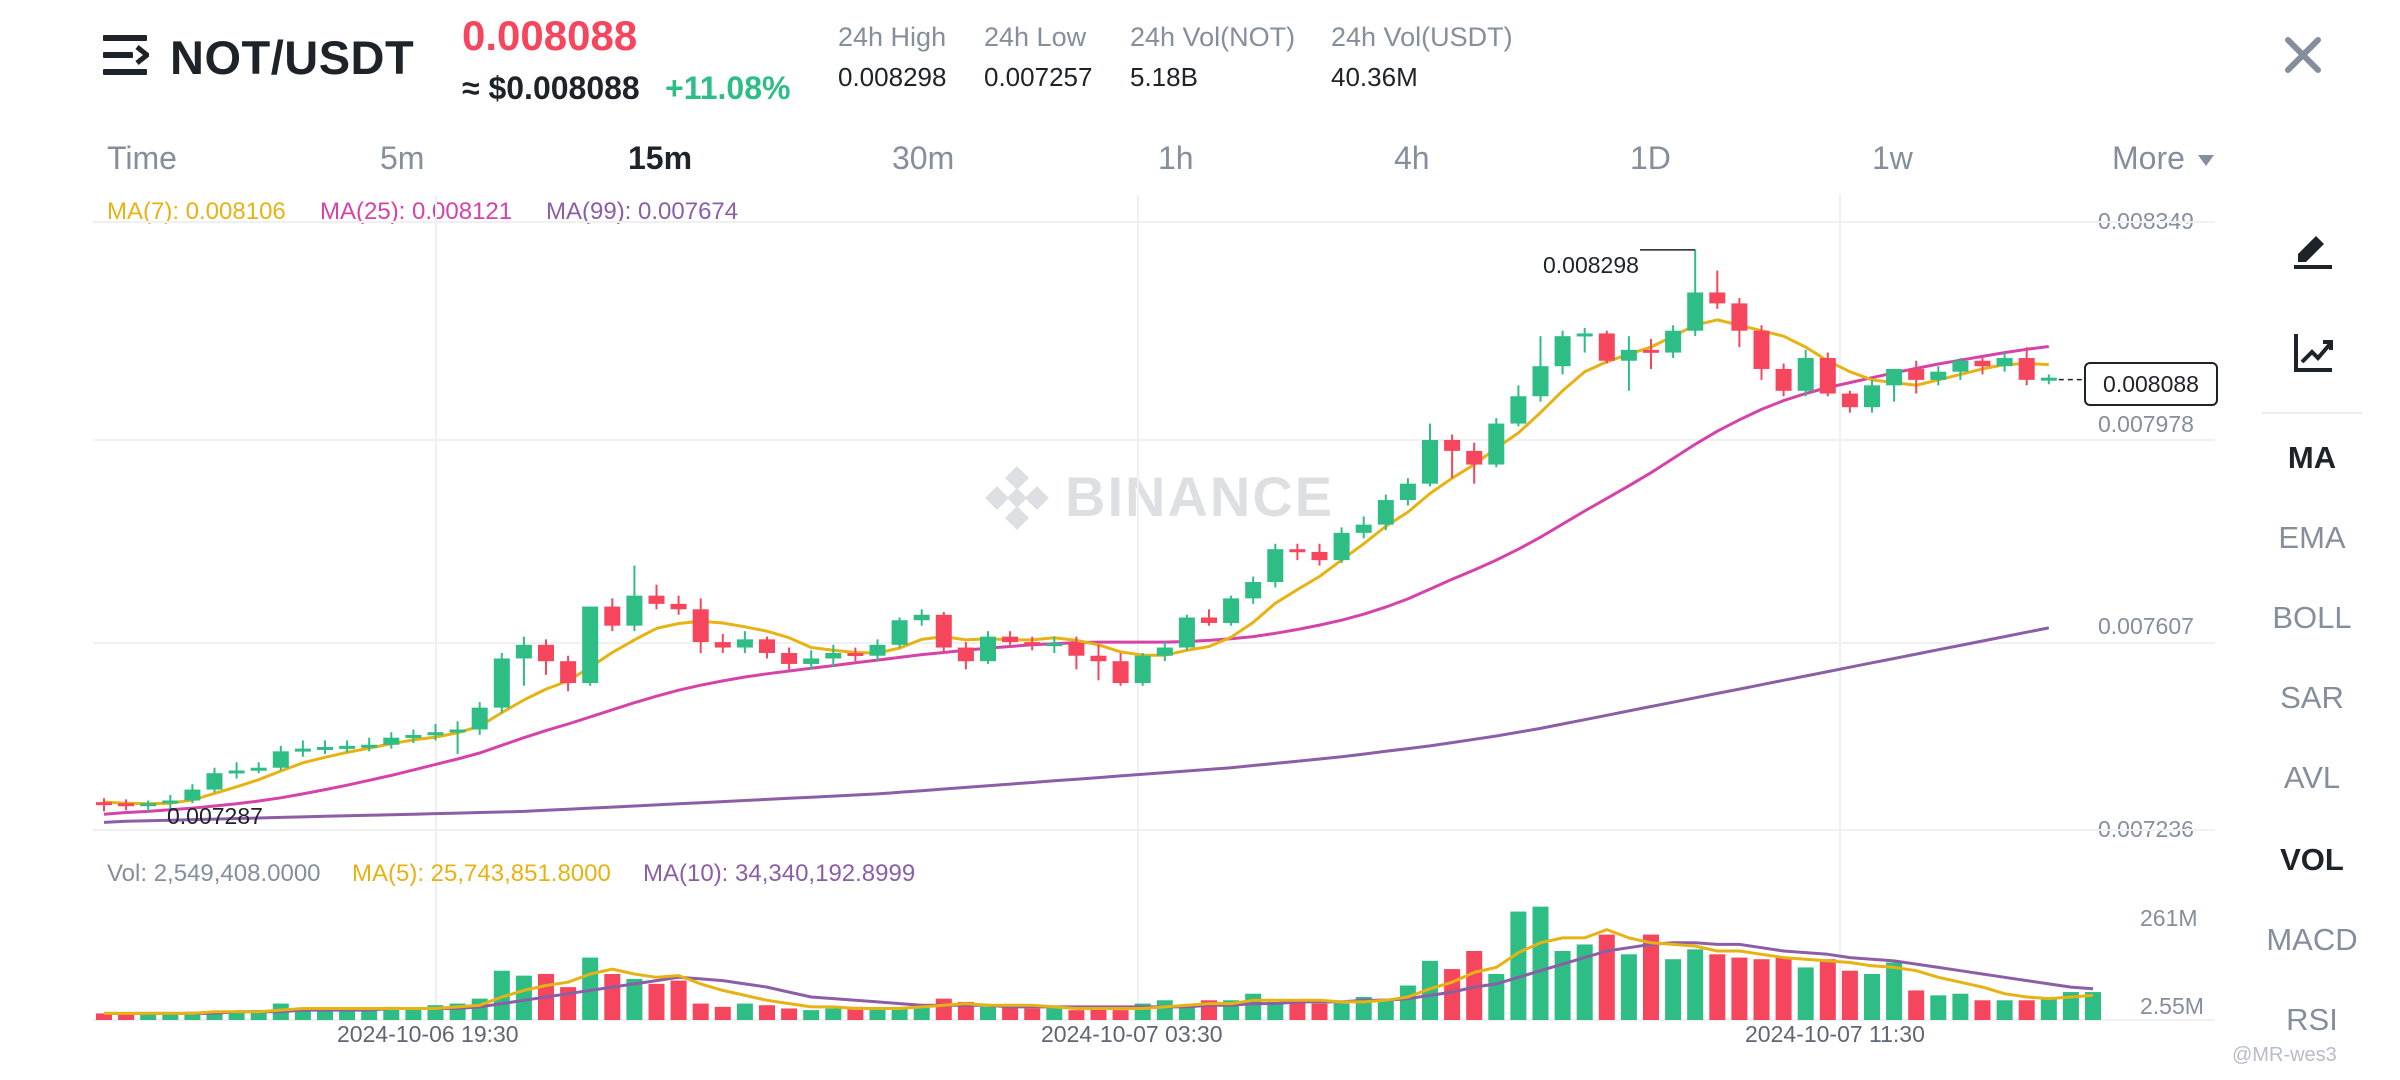 This screenshot has height=1080, width=2400. What do you see at coordinates (2312, 537) in the screenshot?
I see `indicator-ema: EMA` at bounding box center [2312, 537].